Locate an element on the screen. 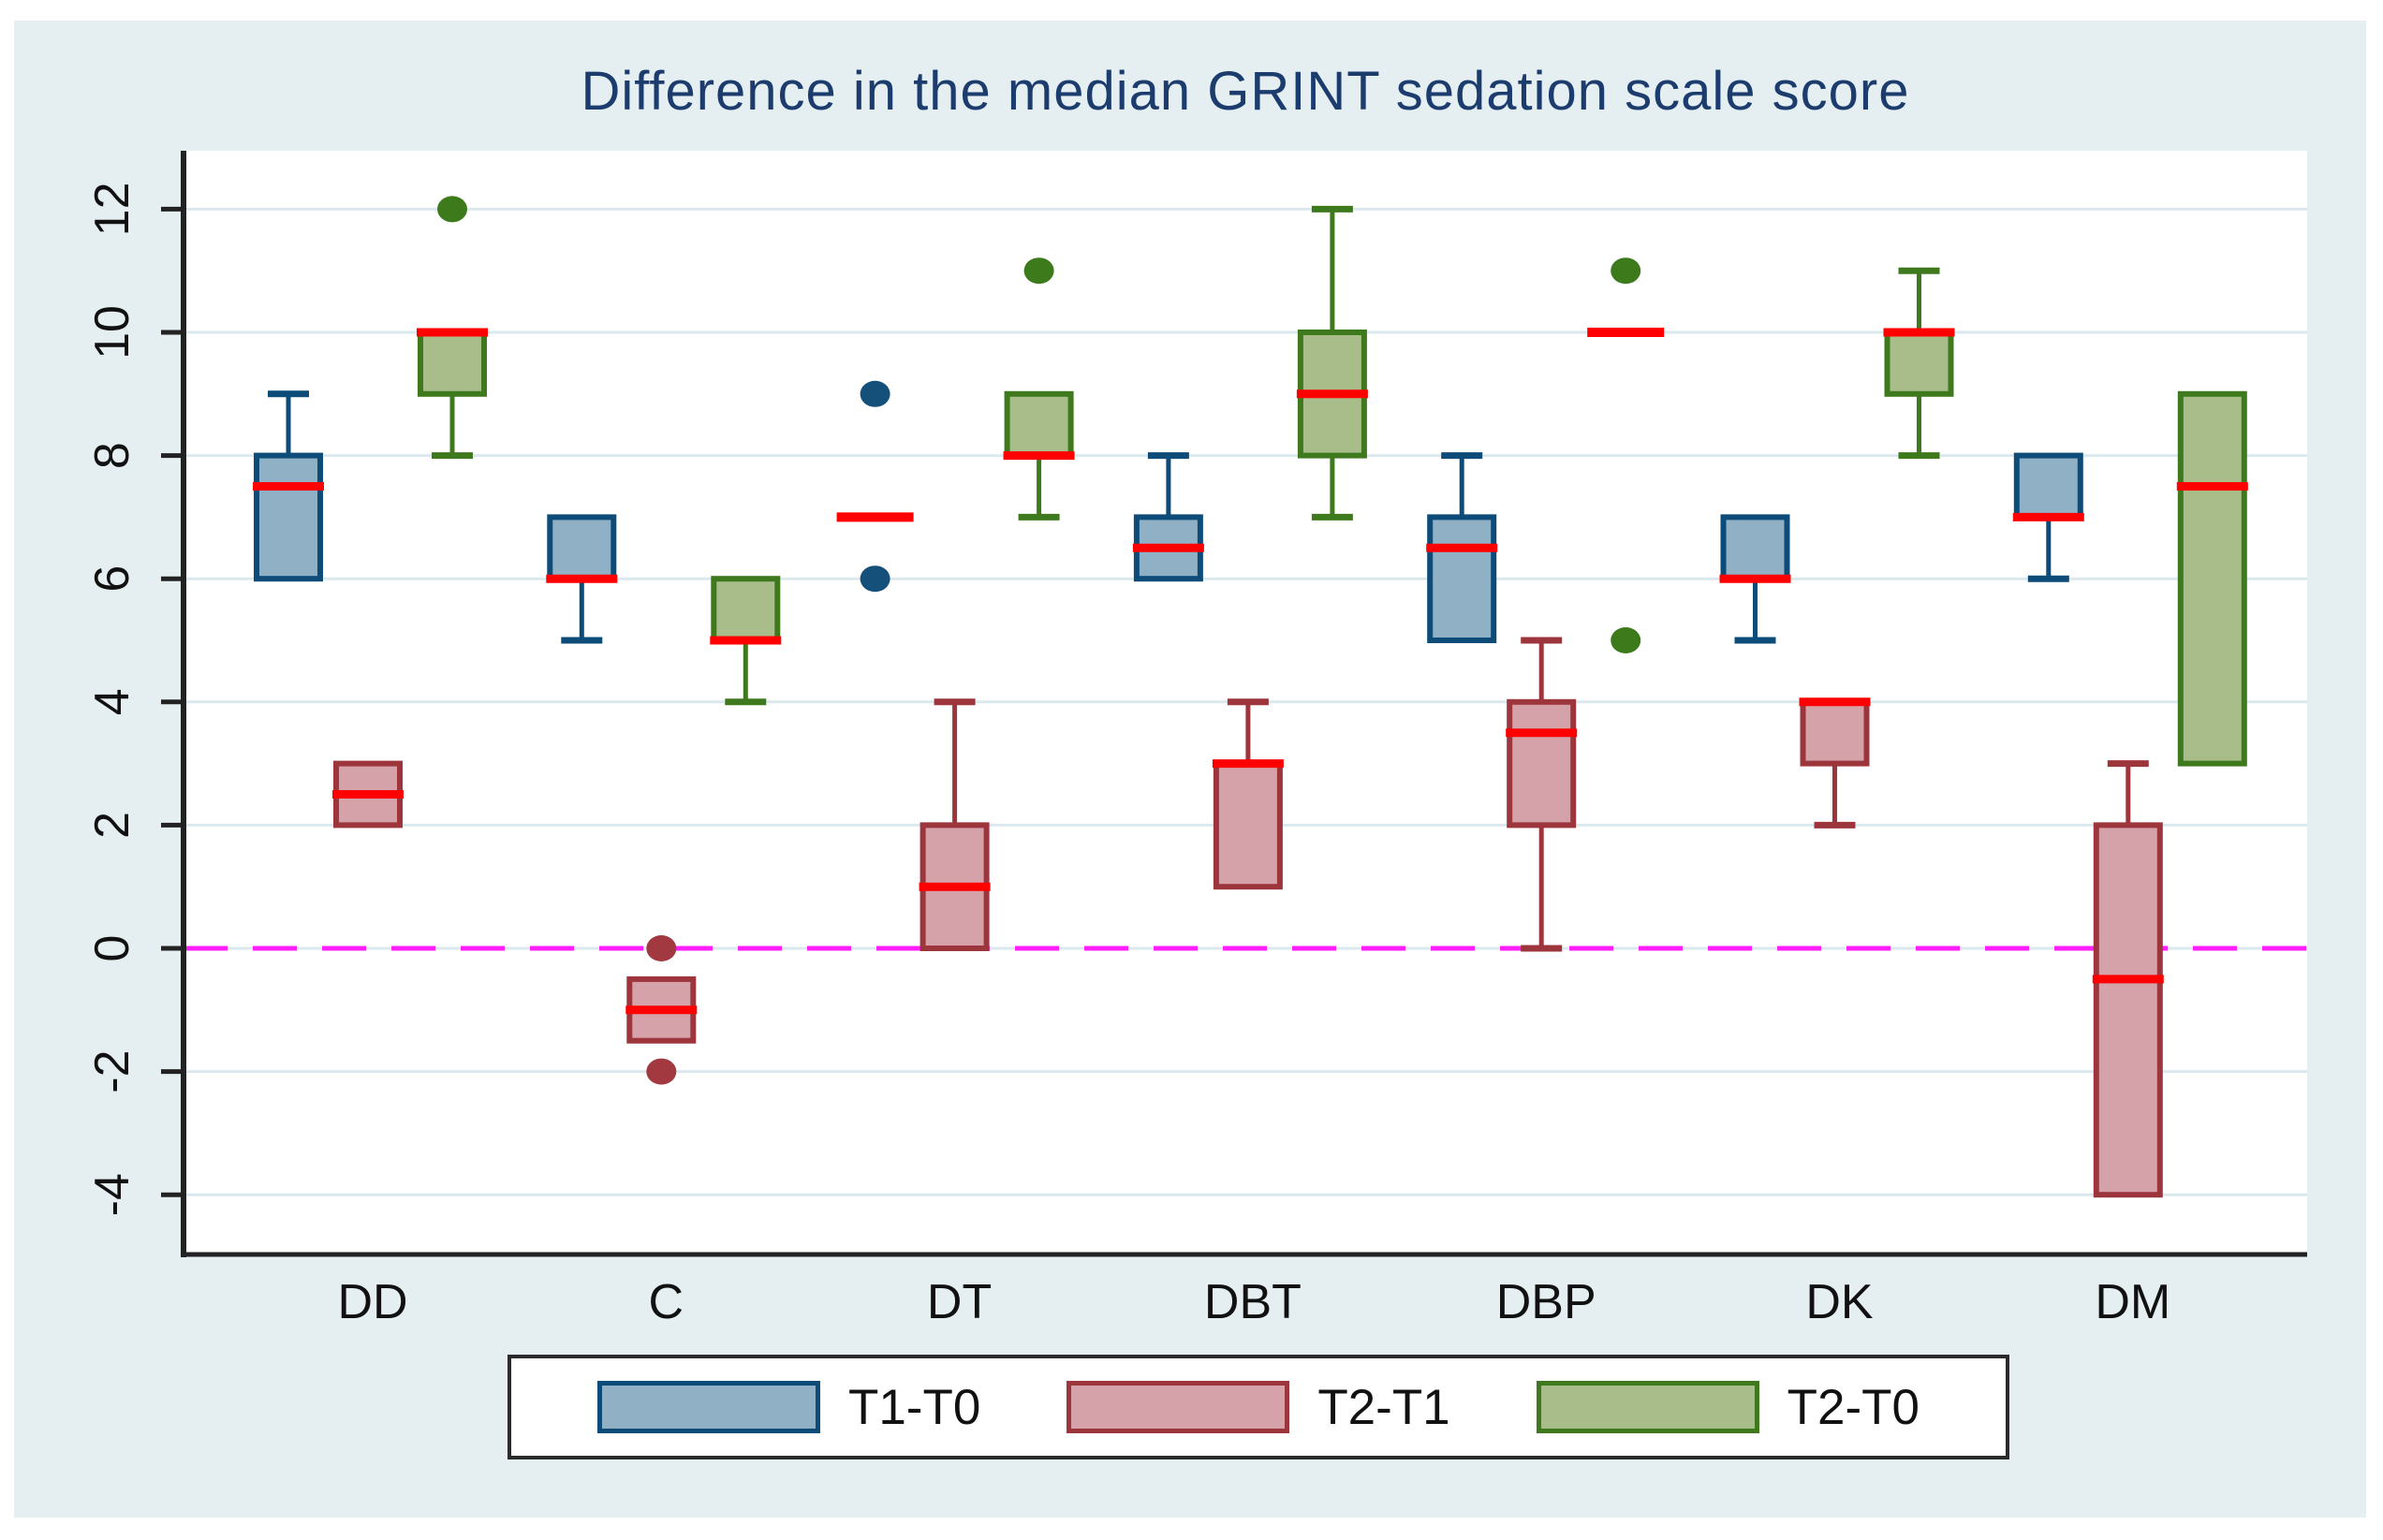 Image resolution: width=2383 pixels, height=1540 pixels. y-tick-label-12: 12 is located at coordinates (112, 209).